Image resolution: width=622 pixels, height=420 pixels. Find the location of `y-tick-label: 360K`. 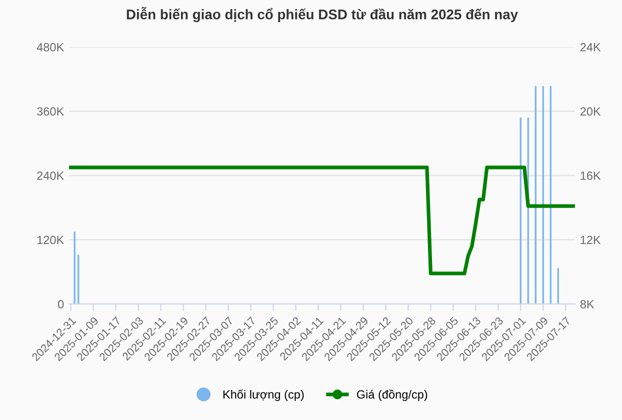

y-tick-label: 360K is located at coordinates (50, 111).